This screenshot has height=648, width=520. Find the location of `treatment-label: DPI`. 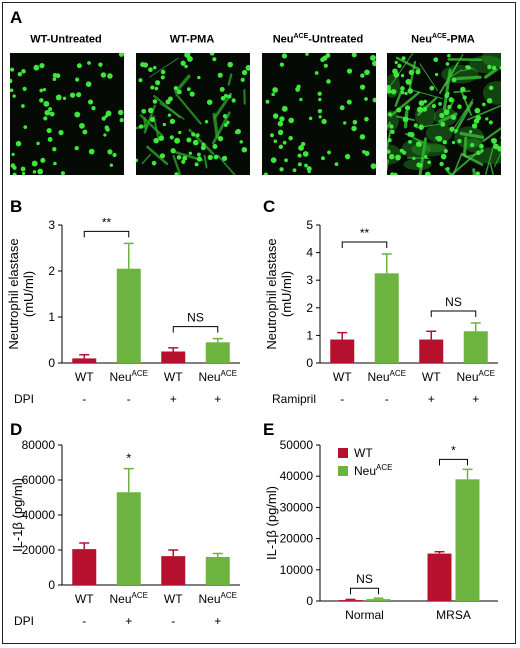

treatment-label: DPI is located at coordinates (24, 399).